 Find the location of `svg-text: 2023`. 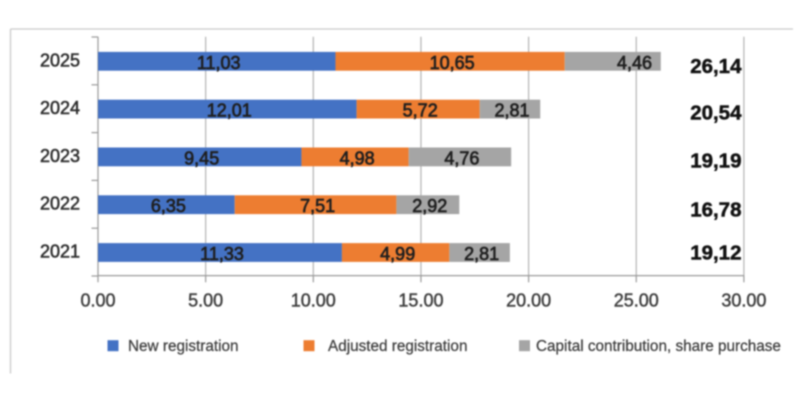

svg-text: 2023 is located at coordinates (60, 156).